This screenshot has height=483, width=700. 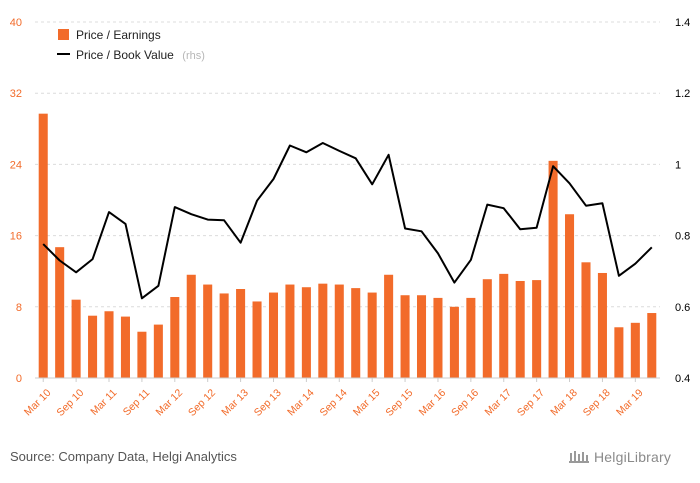 What do you see at coordinates (399, 403) in the screenshot?
I see `x-tick-label: Sep 15` at bounding box center [399, 403].